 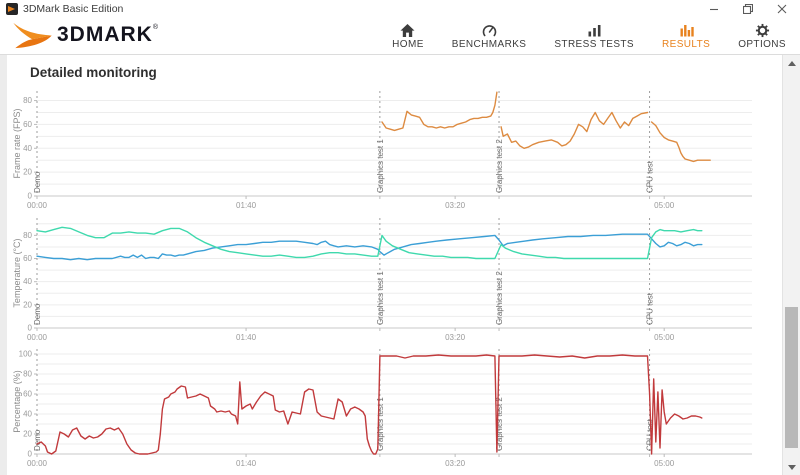 I want to click on nav-benchmarks: BENCHMARKS, so click(x=489, y=36).